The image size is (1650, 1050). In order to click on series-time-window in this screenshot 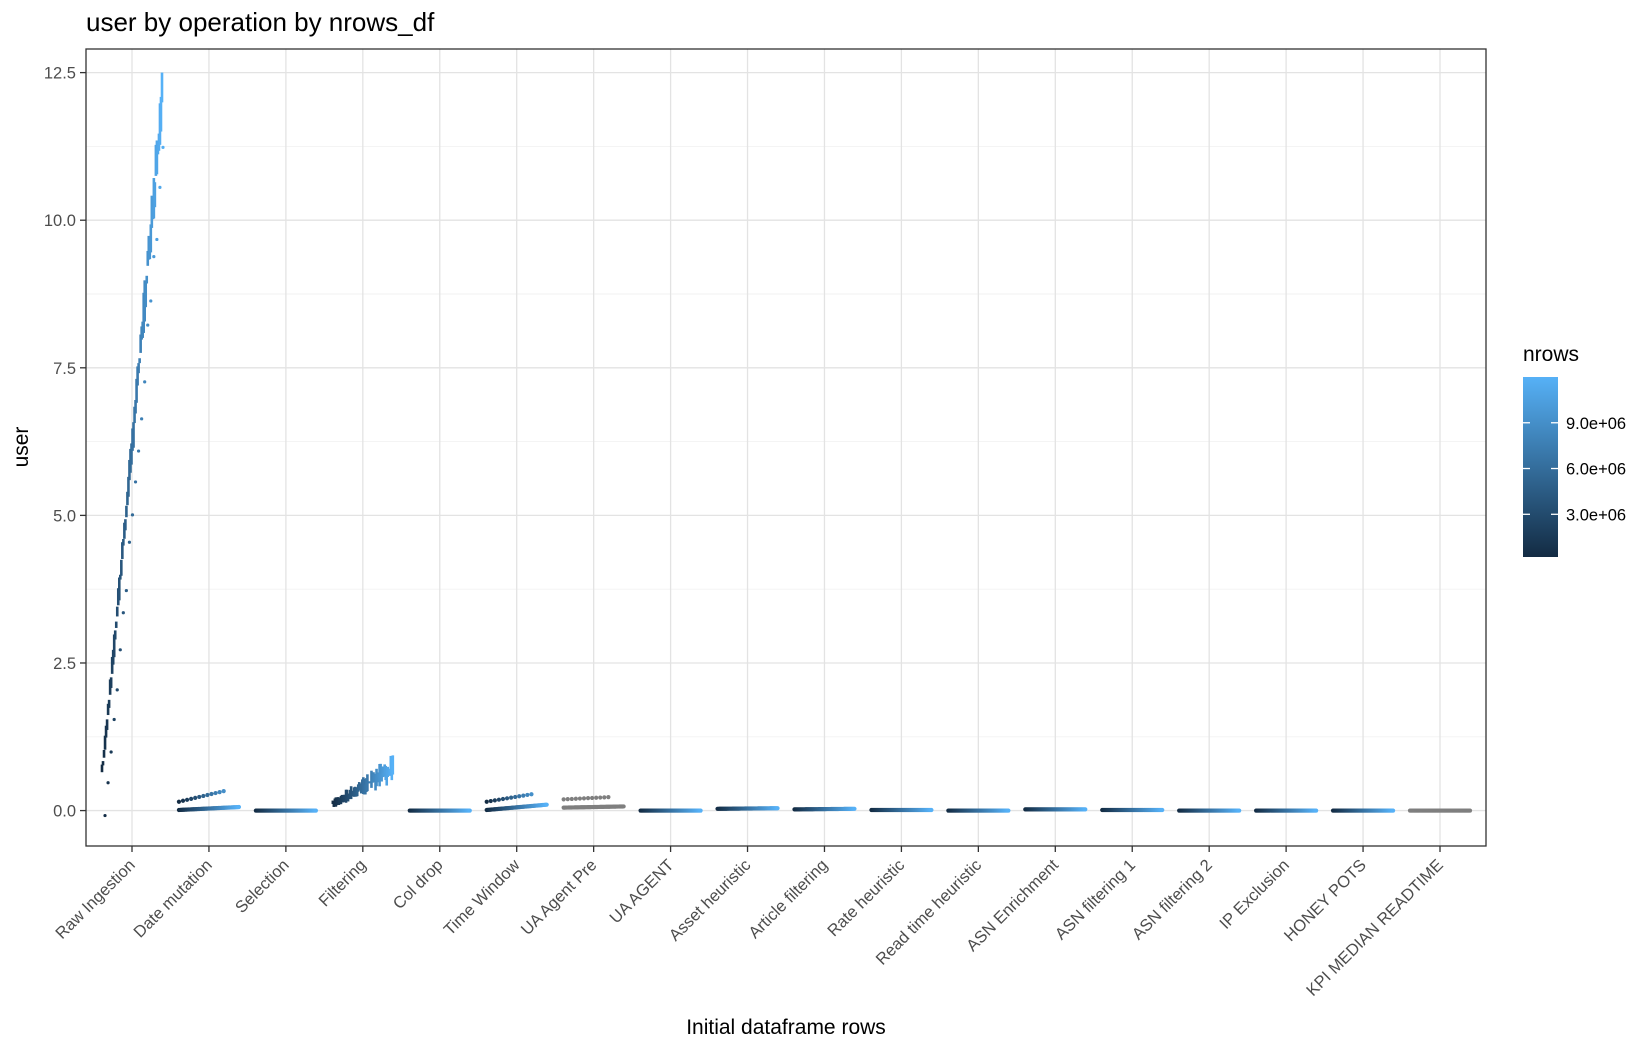, I will do `click(516, 802)`.